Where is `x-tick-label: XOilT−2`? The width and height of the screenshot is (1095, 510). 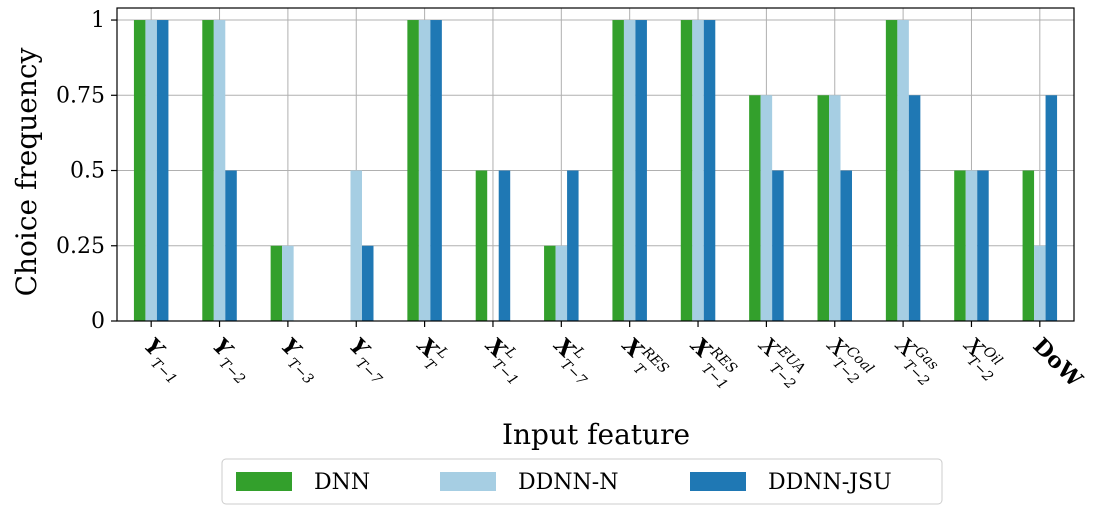 x-tick-label: XOilT−2 is located at coordinates (981, 357).